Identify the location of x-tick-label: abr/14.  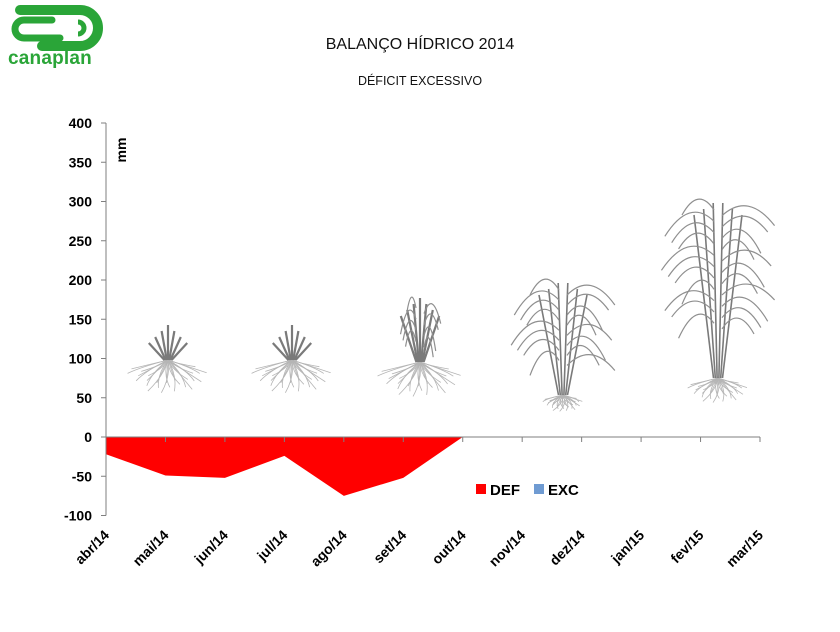
(92, 547).